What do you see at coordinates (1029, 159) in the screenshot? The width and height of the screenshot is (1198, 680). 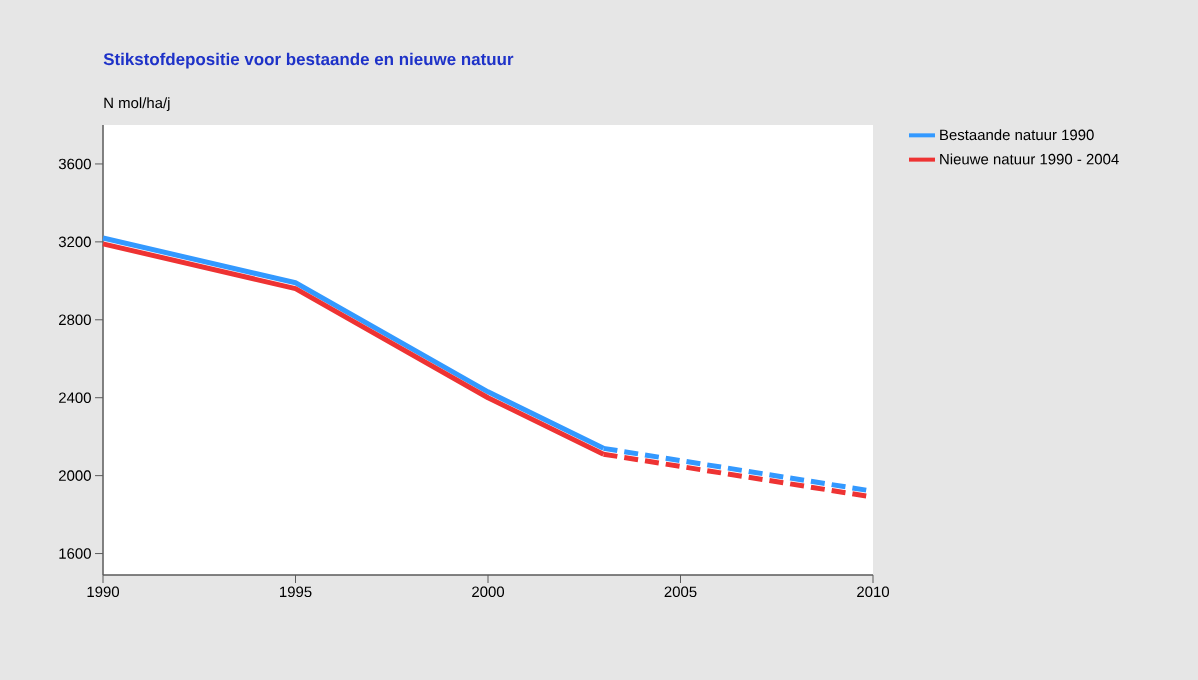 I see `legend-label: Nieuwe natuur 1990 - 2004` at bounding box center [1029, 159].